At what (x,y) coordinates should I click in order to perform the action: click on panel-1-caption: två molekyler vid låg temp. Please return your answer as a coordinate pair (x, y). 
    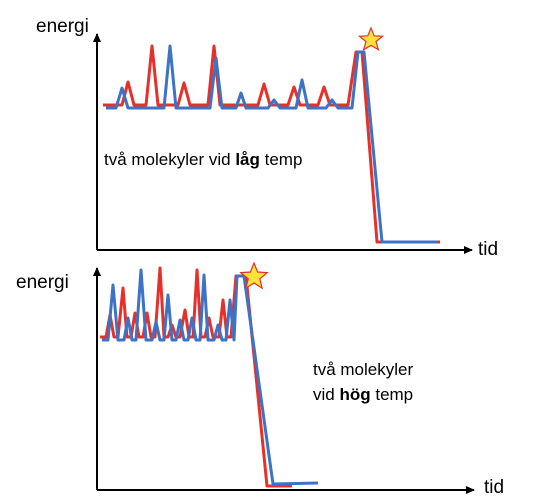
    Looking at the image, I should click on (203, 160).